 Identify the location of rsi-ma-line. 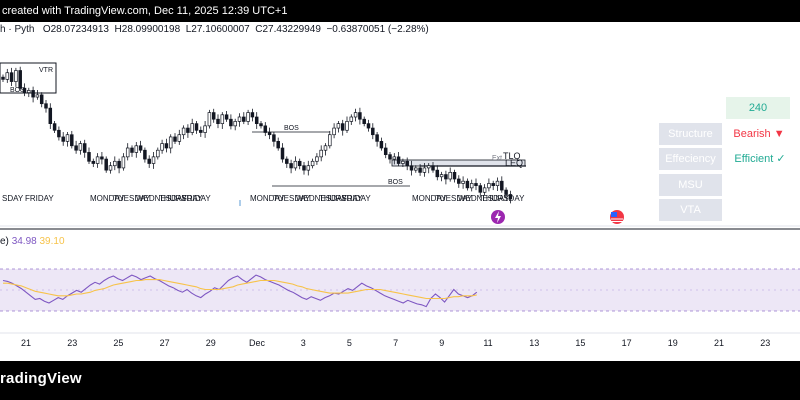
(240, 289).